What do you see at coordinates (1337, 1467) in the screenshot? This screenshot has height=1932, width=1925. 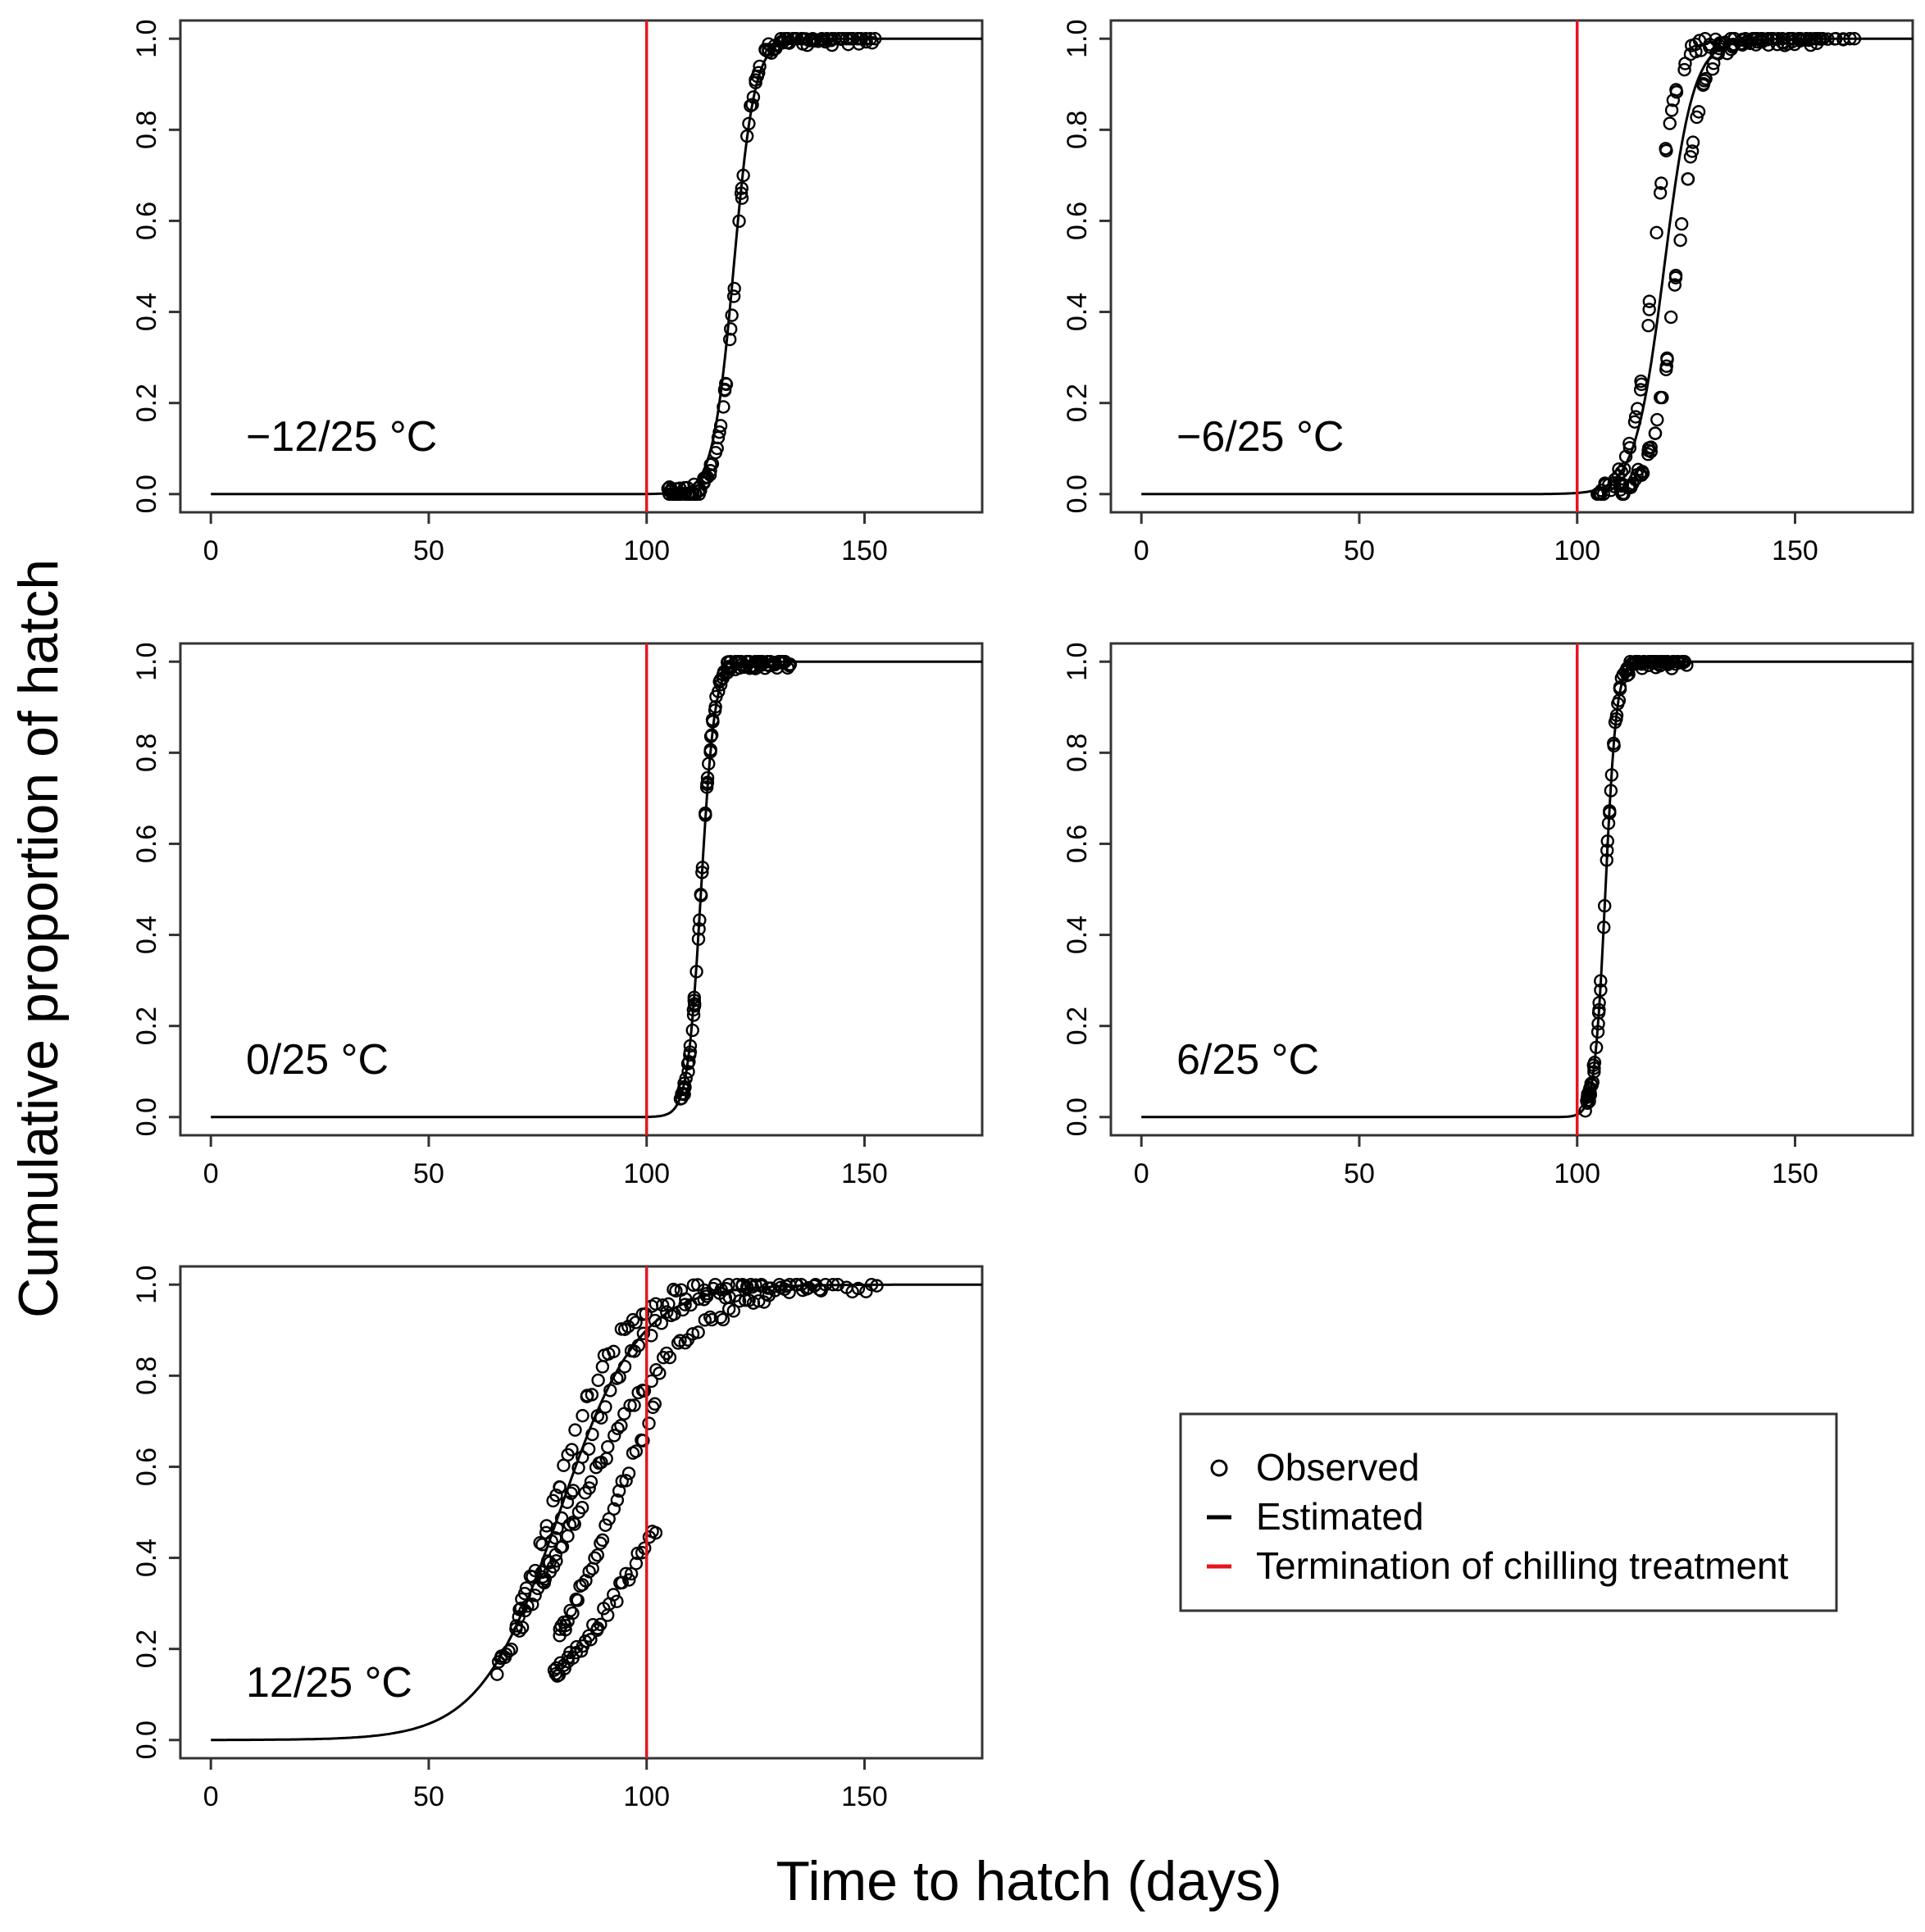 I see `legend-observed-label: Observed` at bounding box center [1337, 1467].